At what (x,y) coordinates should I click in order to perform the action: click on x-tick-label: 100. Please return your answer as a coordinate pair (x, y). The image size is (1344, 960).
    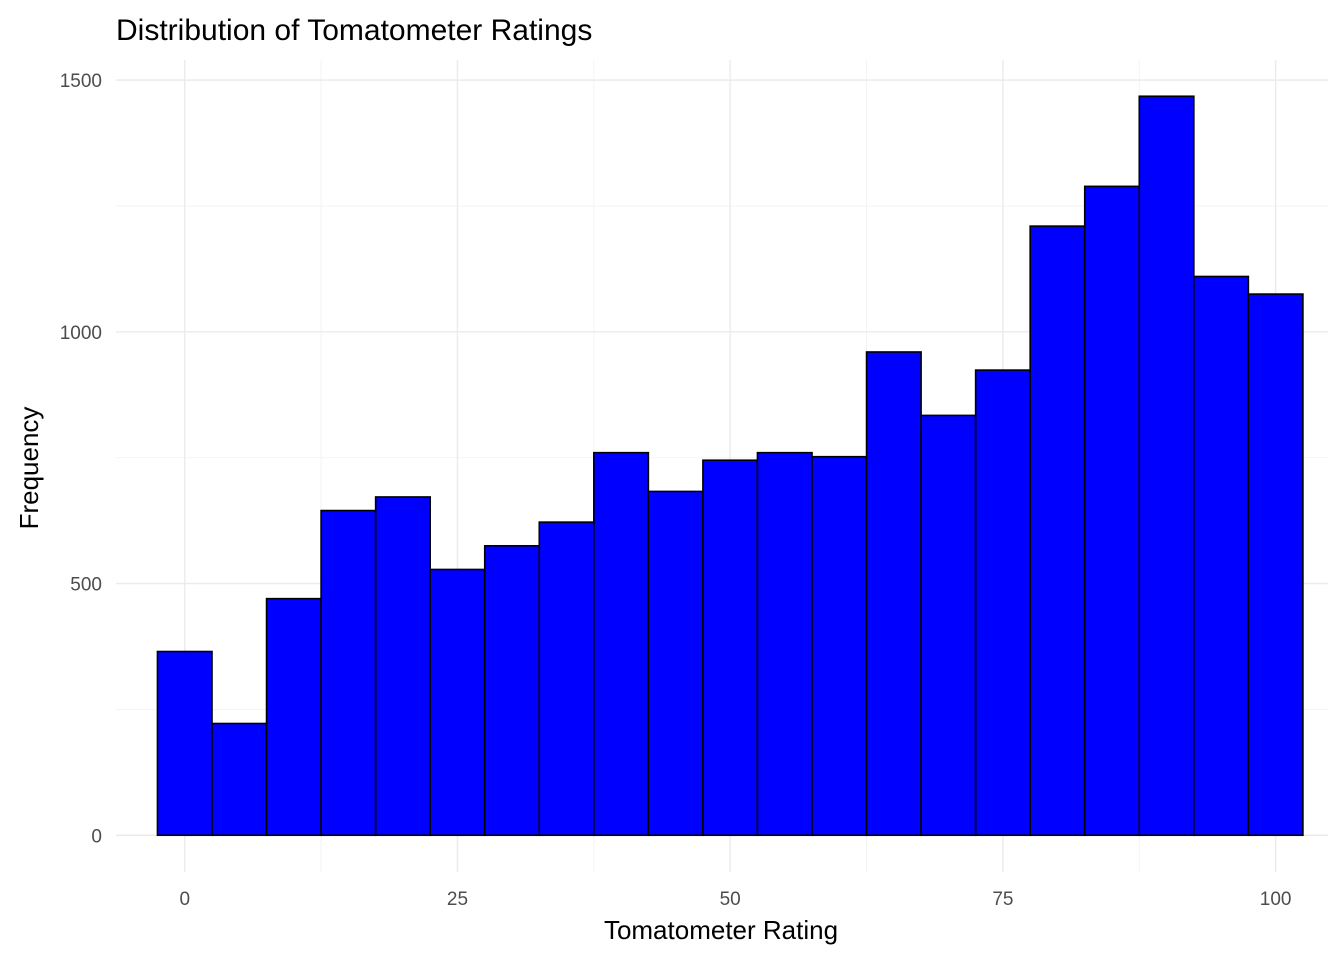
    Looking at the image, I should click on (1276, 899).